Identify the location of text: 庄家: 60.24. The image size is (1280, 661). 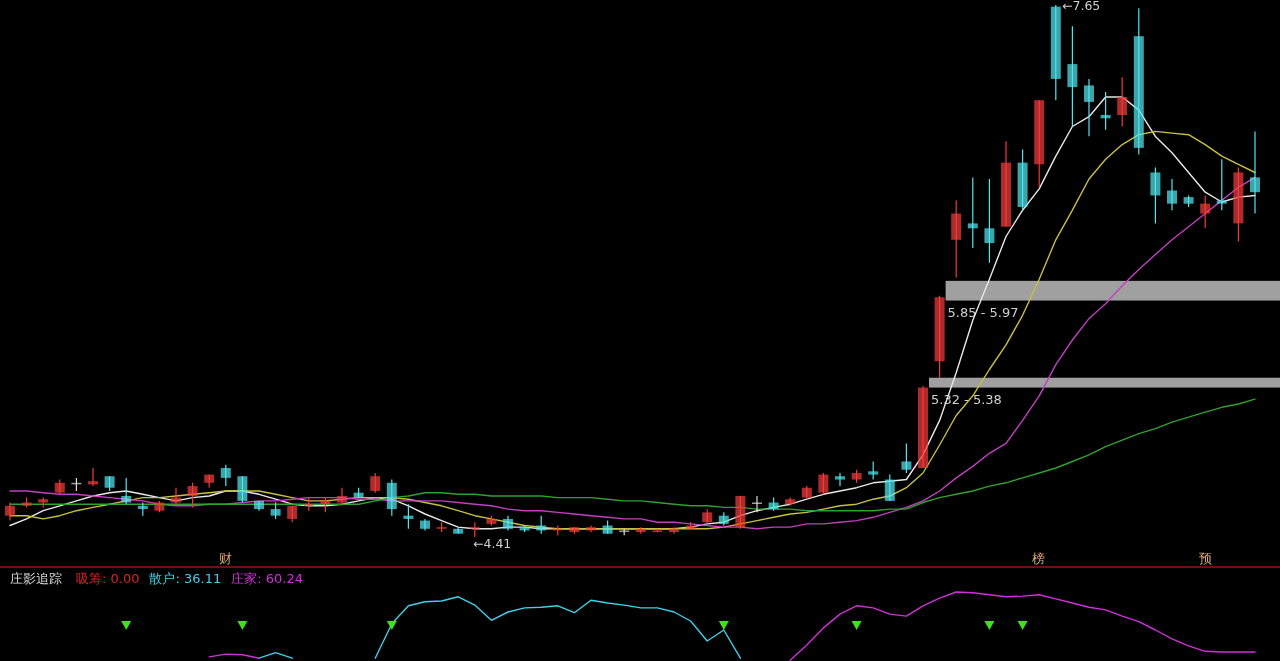
(267, 578).